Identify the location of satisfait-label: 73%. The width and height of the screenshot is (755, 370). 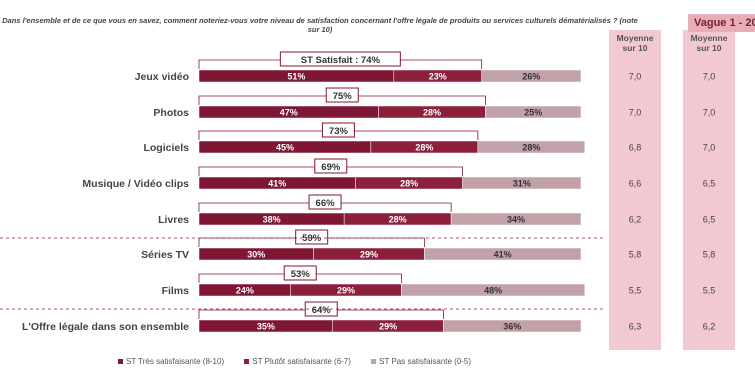
(339, 131).